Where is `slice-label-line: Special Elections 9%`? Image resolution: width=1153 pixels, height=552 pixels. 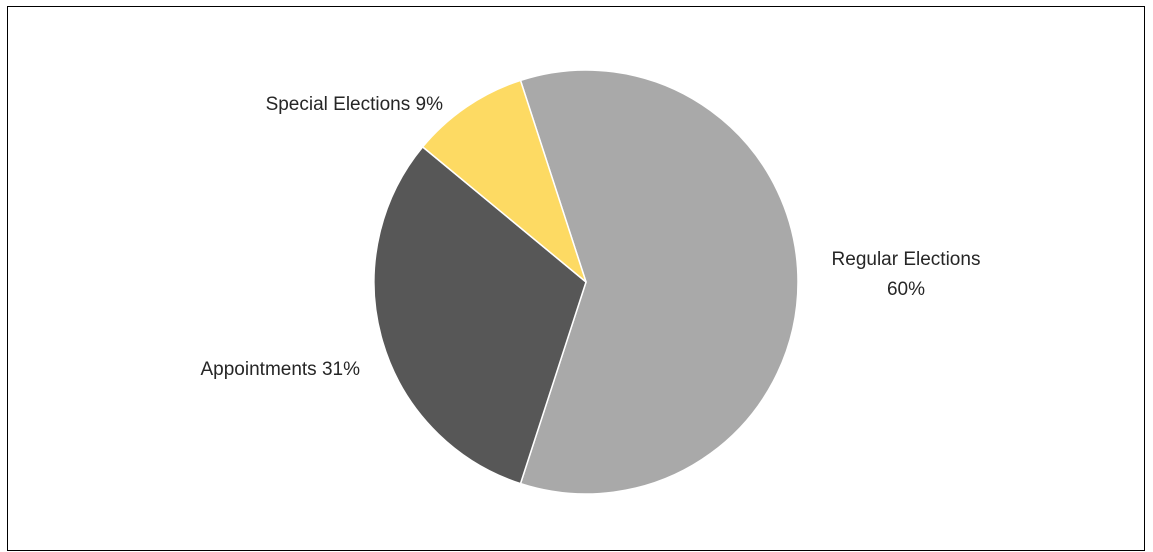
slice-label-line: Special Elections 9% is located at coordinates (355, 104).